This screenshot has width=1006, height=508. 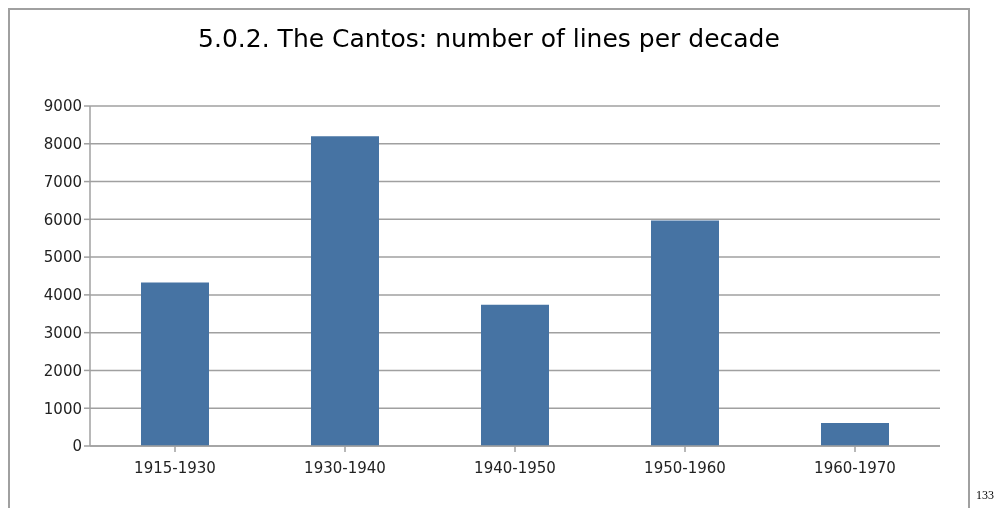 What do you see at coordinates (62, 181) in the screenshot?
I see `y-tick-label: 7000` at bounding box center [62, 181].